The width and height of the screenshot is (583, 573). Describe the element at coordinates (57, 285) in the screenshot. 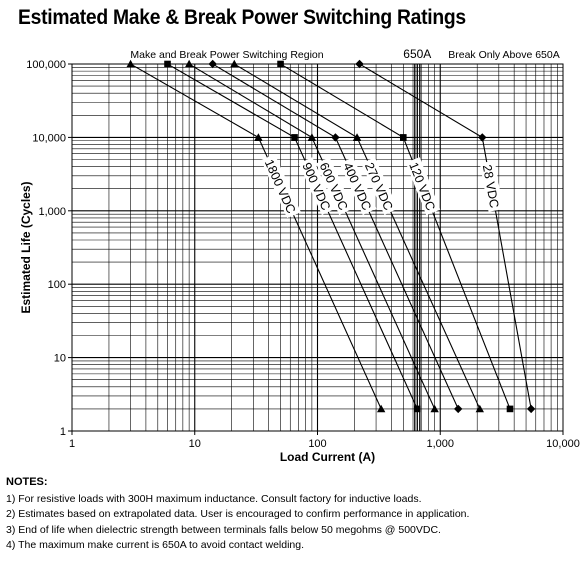

I see `y-tick-label: 100` at that location.